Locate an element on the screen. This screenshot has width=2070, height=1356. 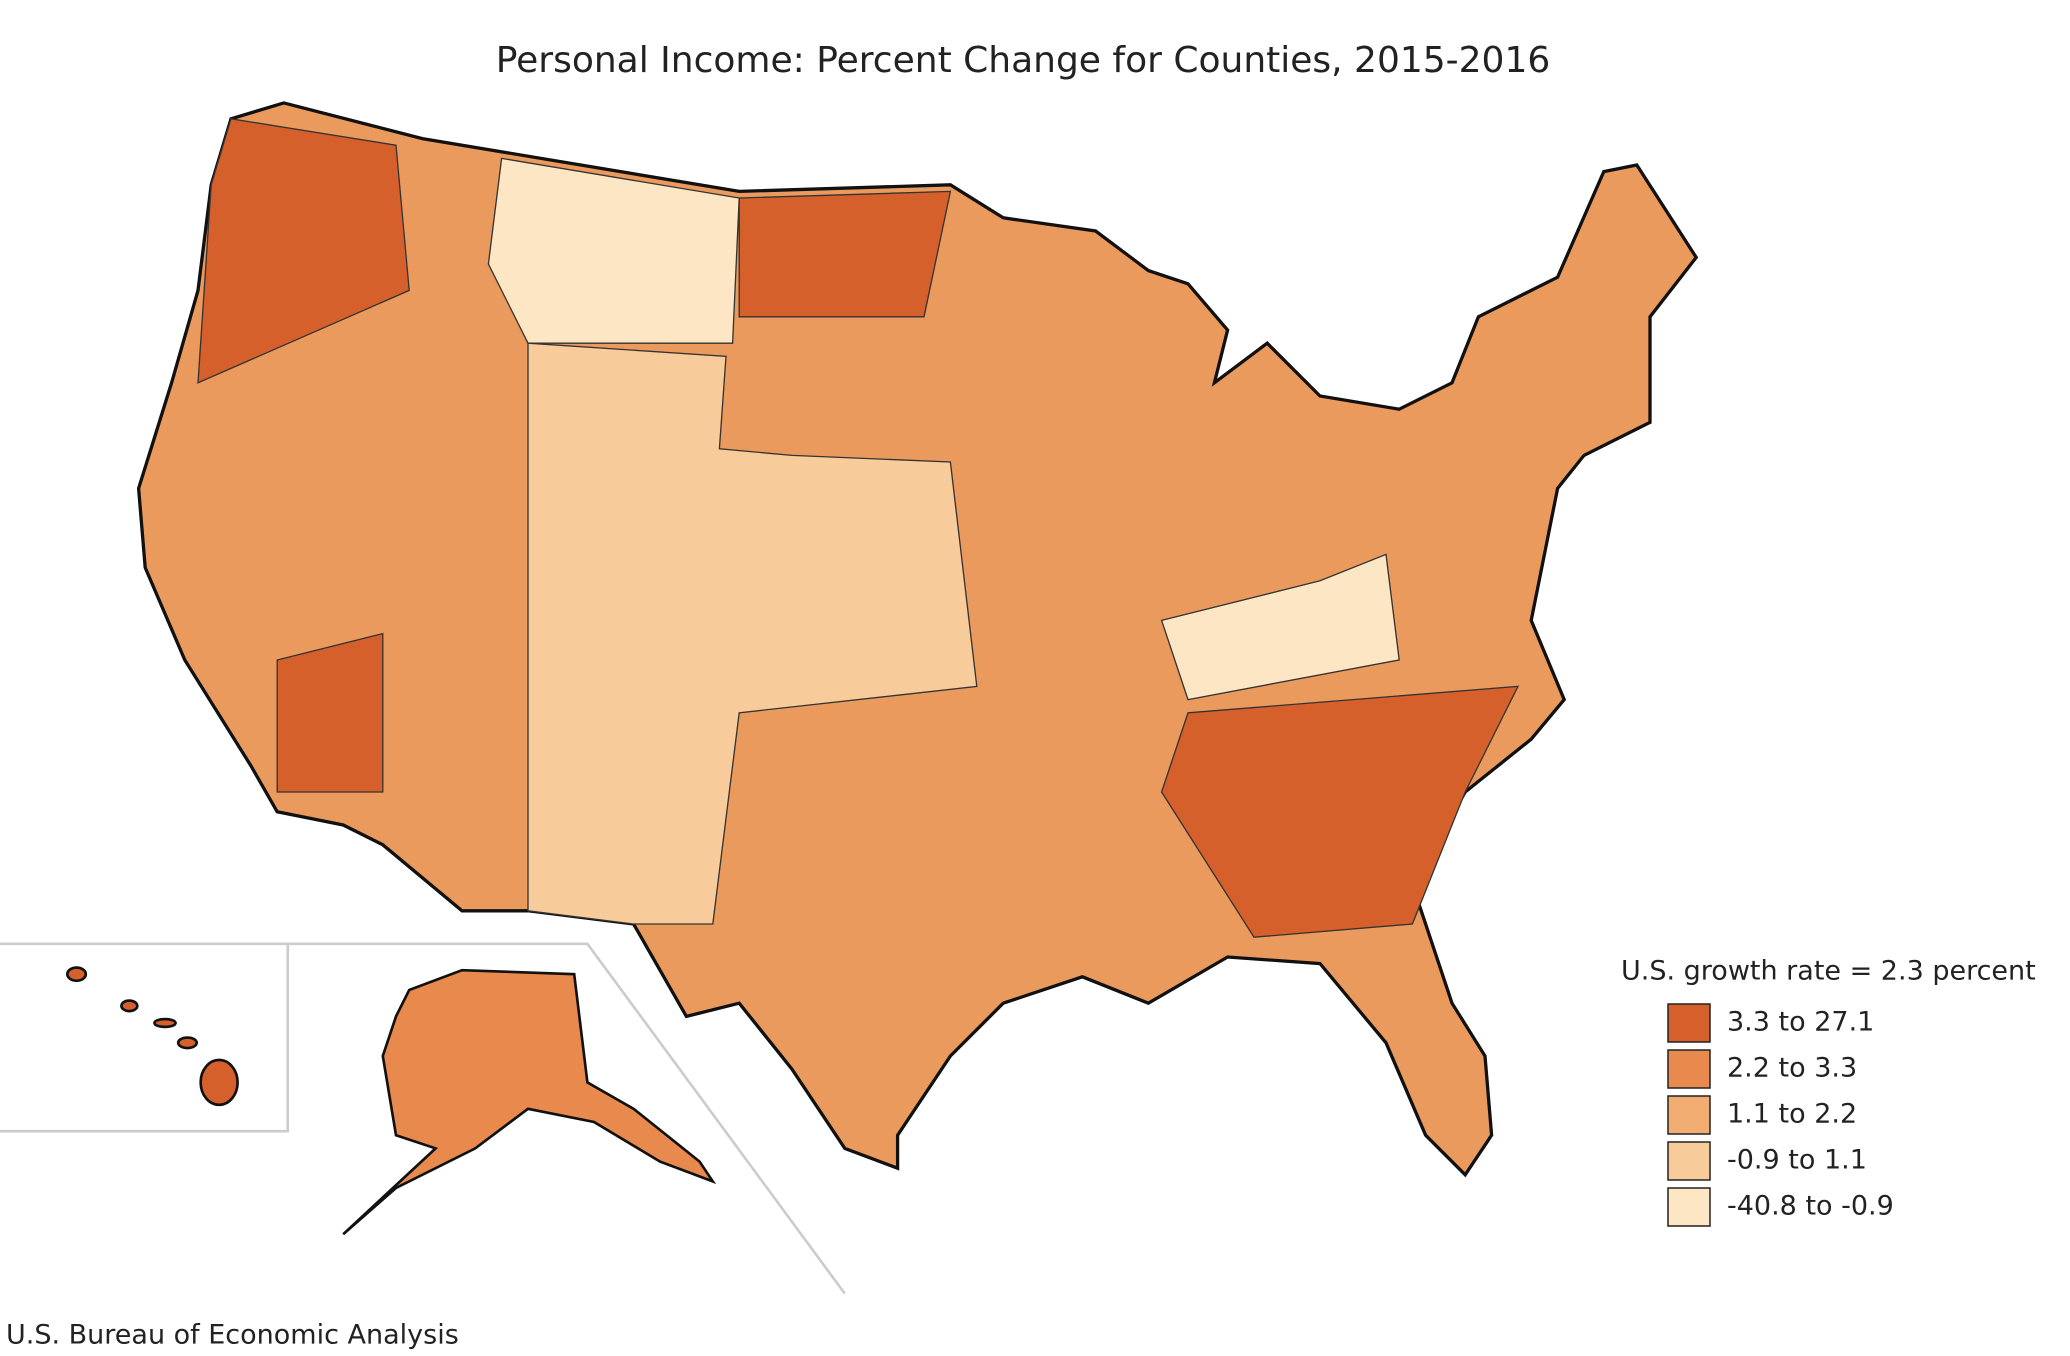
region-plains is located at coordinates (752, 633).